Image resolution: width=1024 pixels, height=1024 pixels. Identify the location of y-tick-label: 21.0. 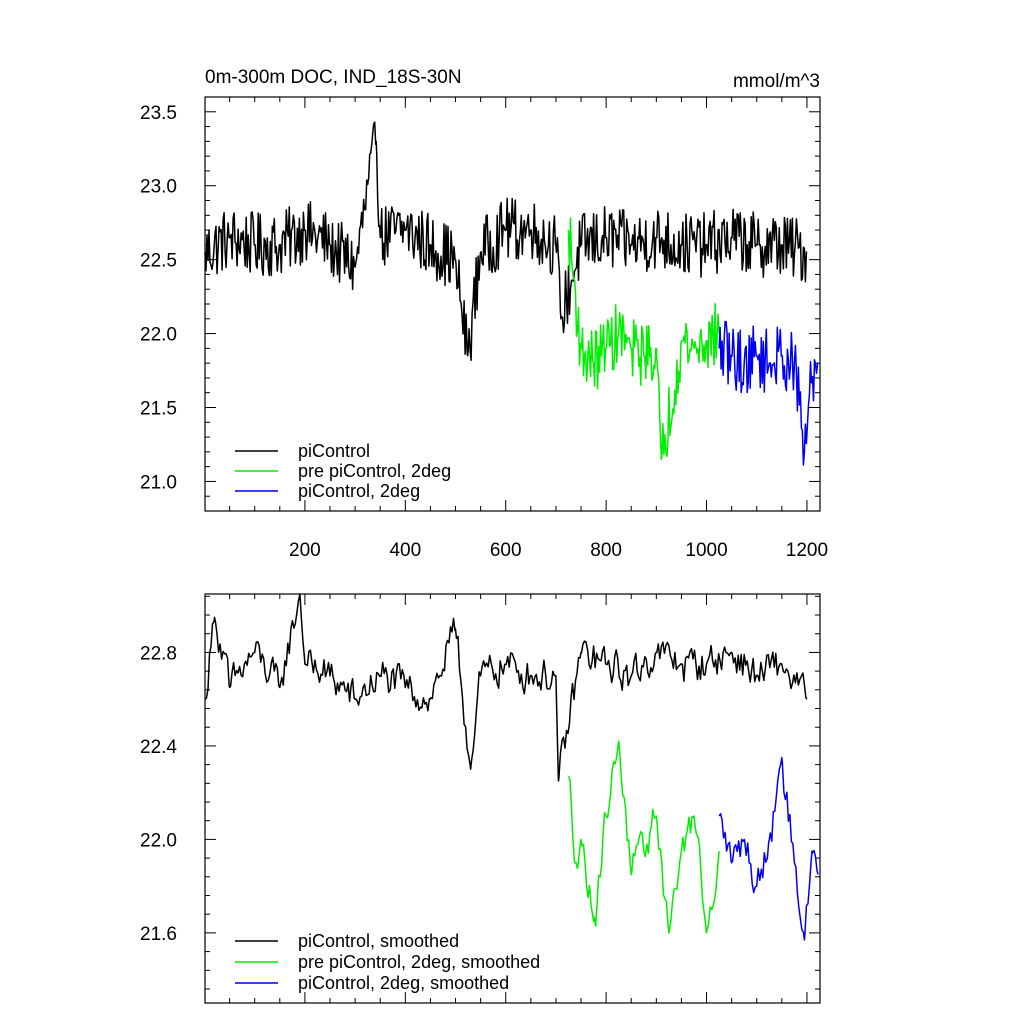
(158, 482).